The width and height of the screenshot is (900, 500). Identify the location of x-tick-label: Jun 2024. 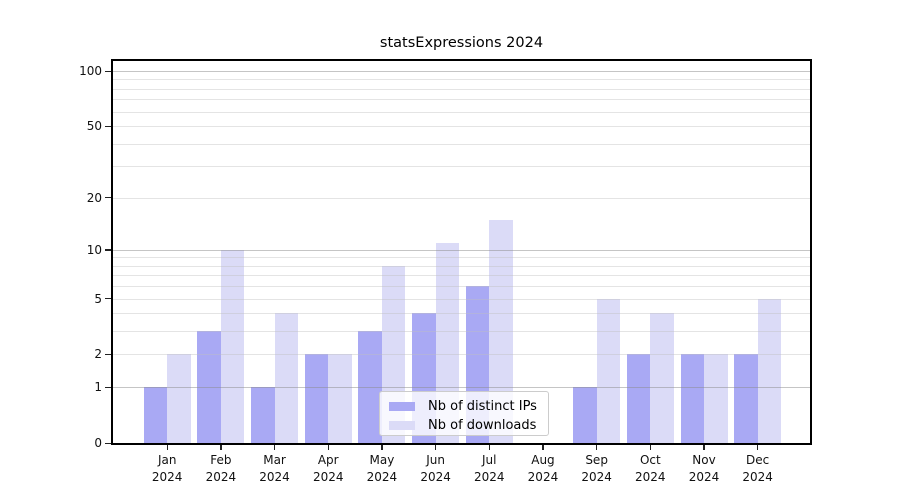
(436, 468).